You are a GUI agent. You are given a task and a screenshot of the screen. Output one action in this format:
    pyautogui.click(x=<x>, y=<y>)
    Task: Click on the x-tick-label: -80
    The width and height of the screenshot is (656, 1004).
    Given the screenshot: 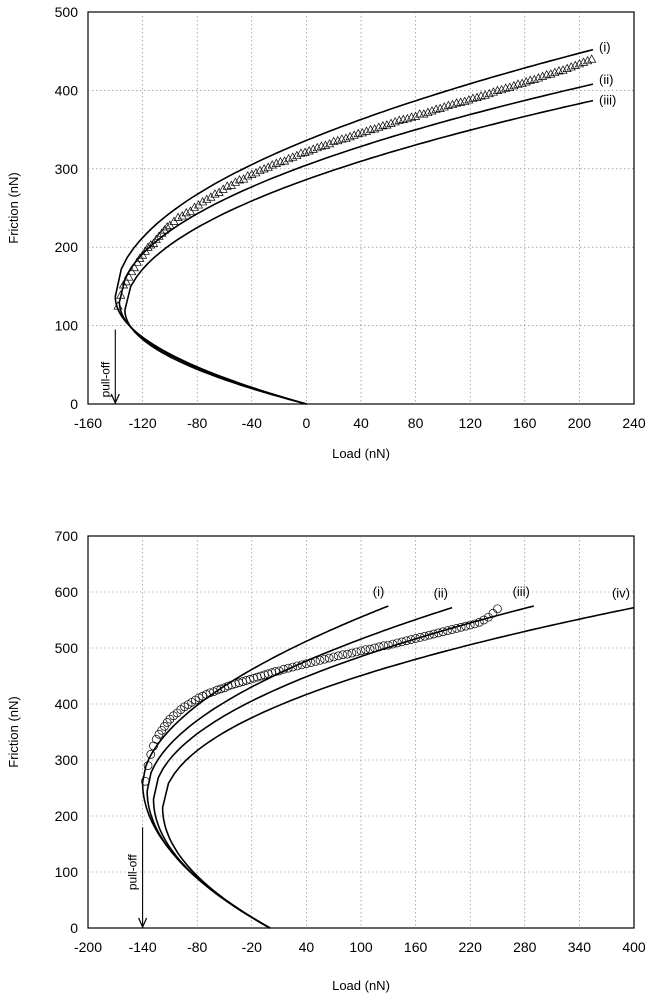 What is the action you would take?
    pyautogui.click(x=197, y=423)
    